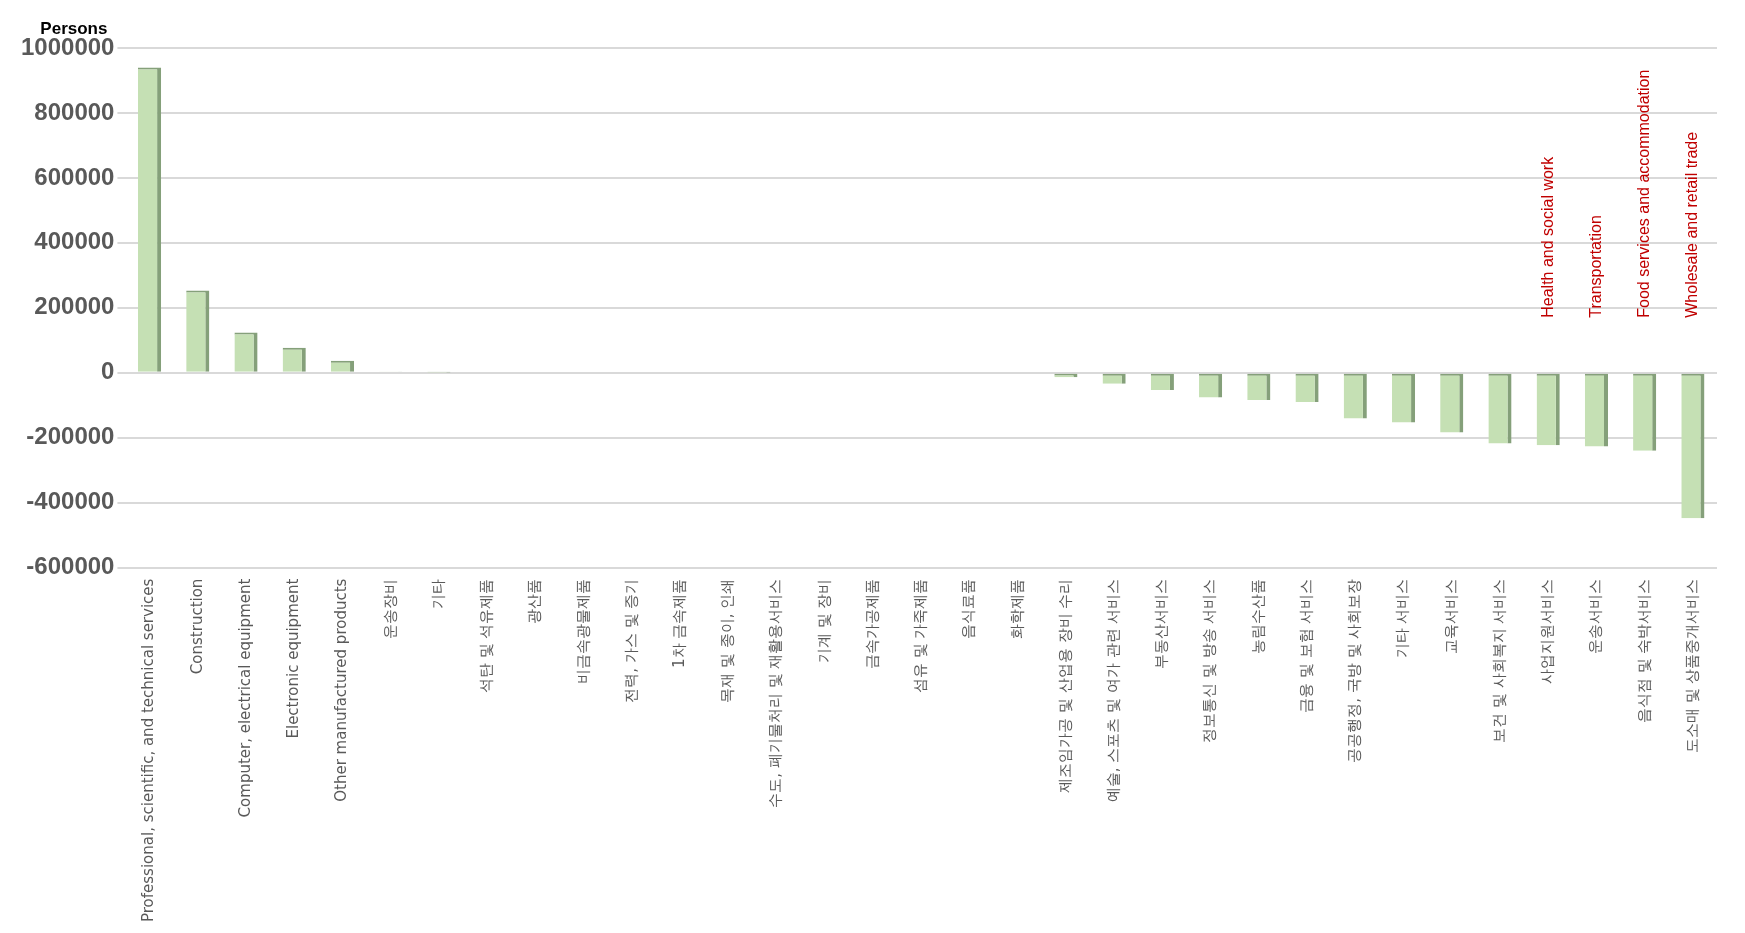  Describe the element at coordinates (871, 623) in the screenshot. I see `x-tick-label: 금속가공제품` at that location.